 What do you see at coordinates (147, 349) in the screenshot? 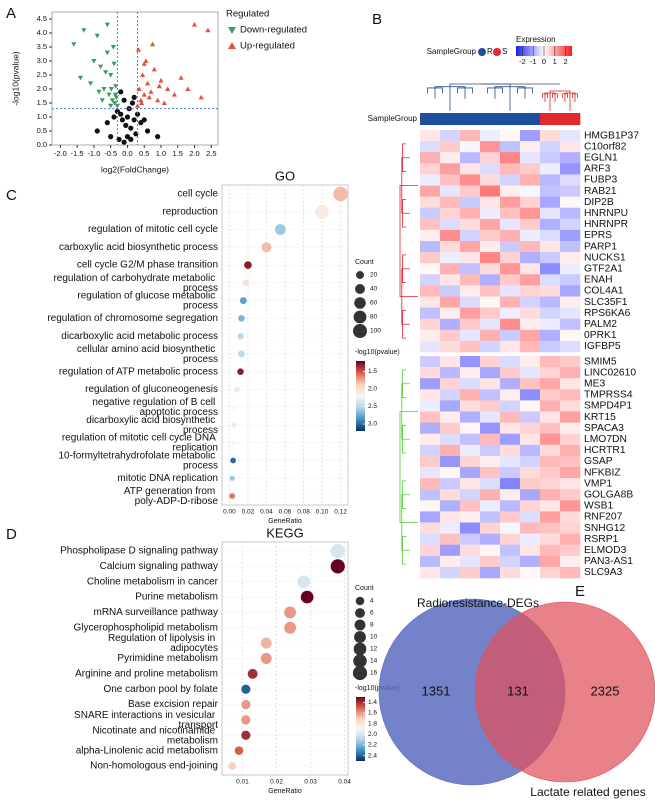
I see `label-line: cellular amino acid biosynthetic` at bounding box center [147, 349].